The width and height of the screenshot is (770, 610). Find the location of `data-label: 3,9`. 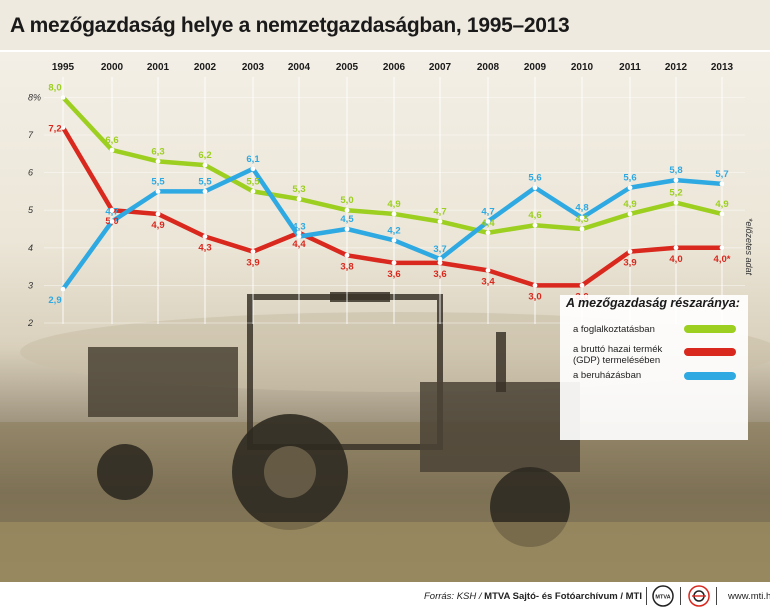

data-label: 3,9 is located at coordinates (629, 263).